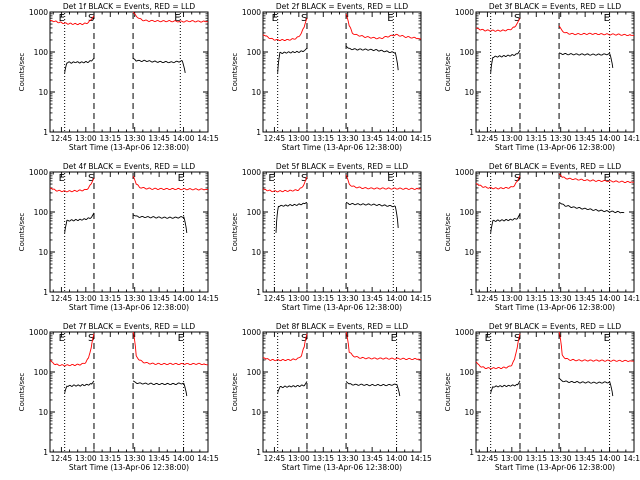 This screenshot has height=480, width=640. Describe the element at coordinates (342, 6) in the screenshot. I see `panel-title: Det 2f BLACK = Events, RED = LLD` at that location.